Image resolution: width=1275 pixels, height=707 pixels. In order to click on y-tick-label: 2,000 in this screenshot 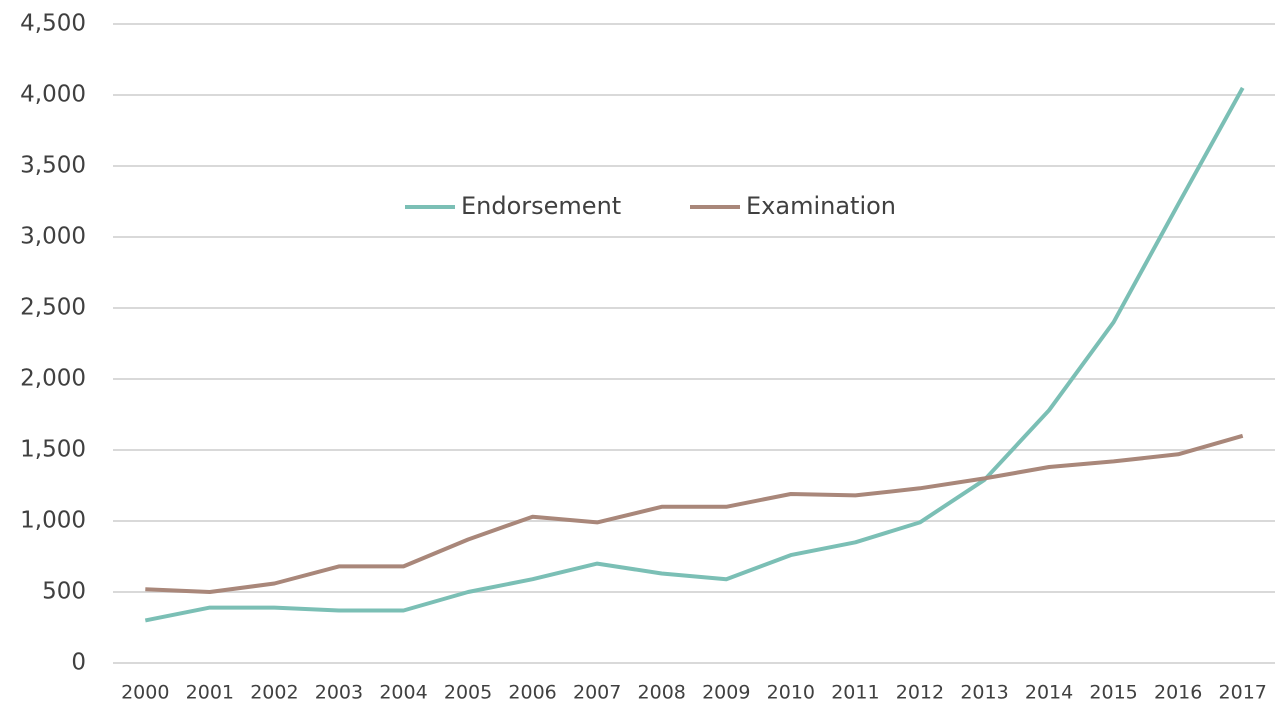, I will do `click(53, 379)`.